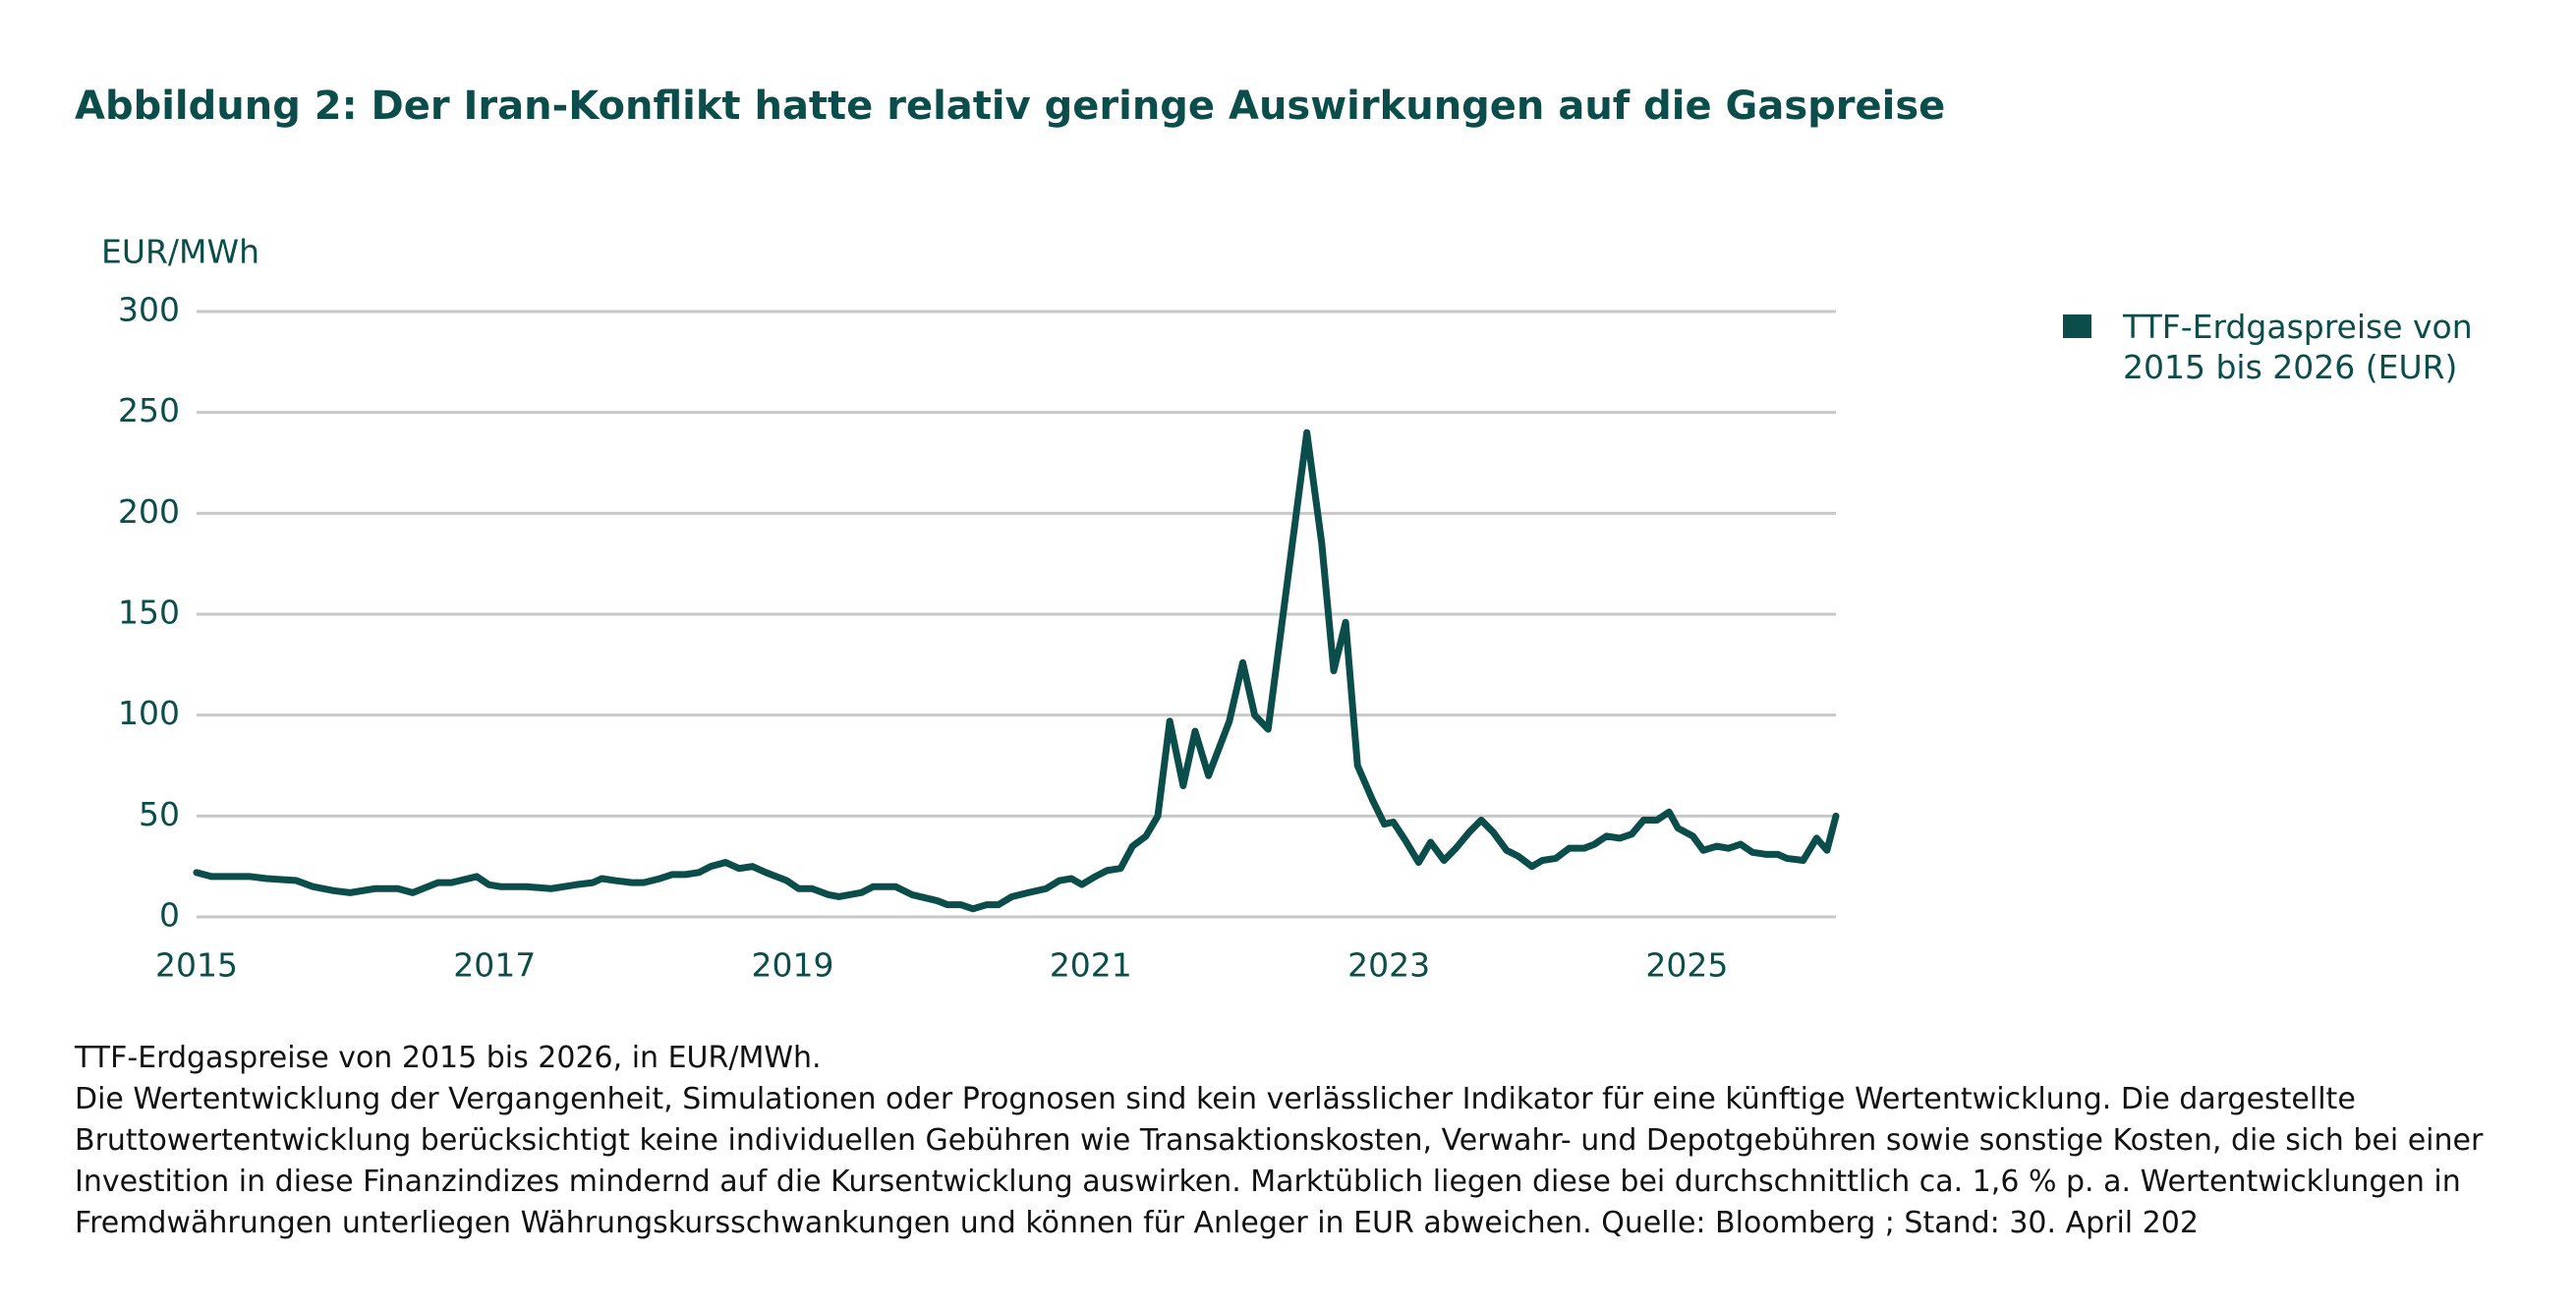 The height and width of the screenshot is (1310, 2576). Describe the element at coordinates (159, 814) in the screenshot. I see `y-tick-label: 50` at that location.